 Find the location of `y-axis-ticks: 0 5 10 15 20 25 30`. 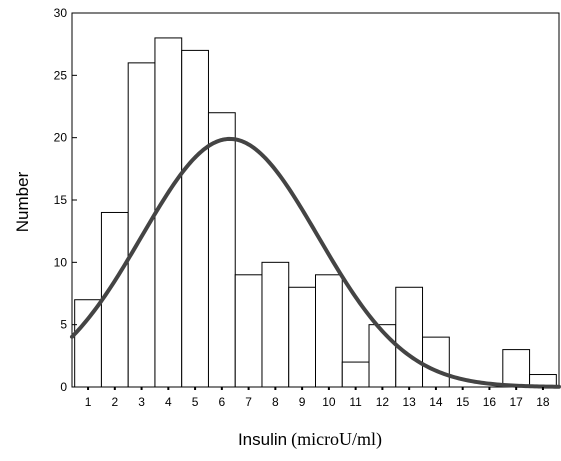

y-axis-ticks: 0 5 10 15 20 25 30 is located at coordinates (65, 200).